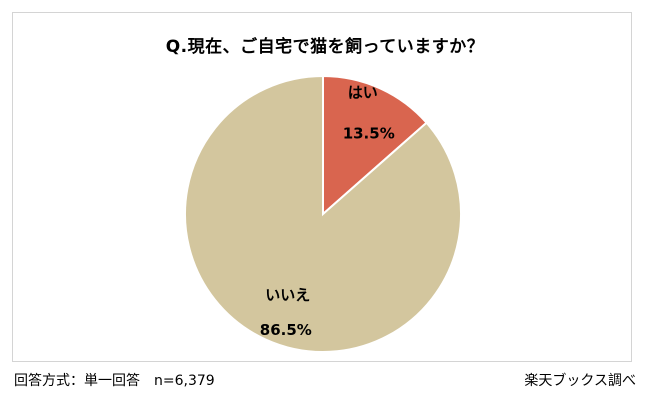 The height and width of the screenshot is (405, 650). Describe the element at coordinates (375, 145) in the screenshot. I see `pie-slice-yes` at that location.